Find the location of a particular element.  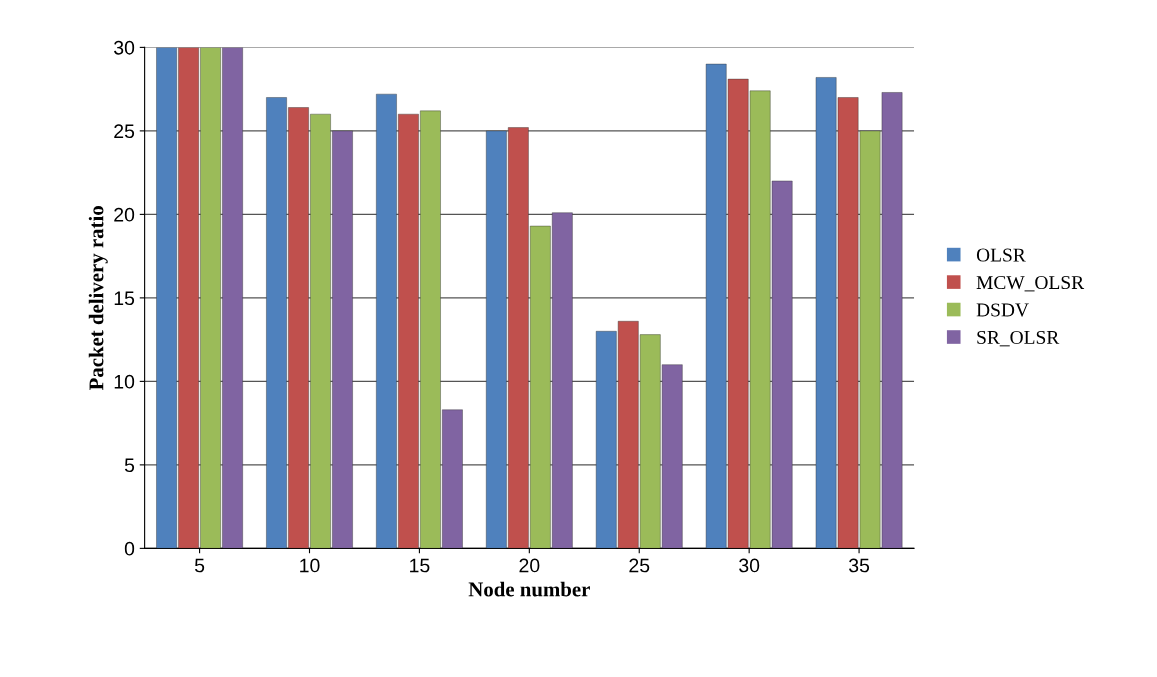

legend-label: OLSR is located at coordinates (1001, 255).